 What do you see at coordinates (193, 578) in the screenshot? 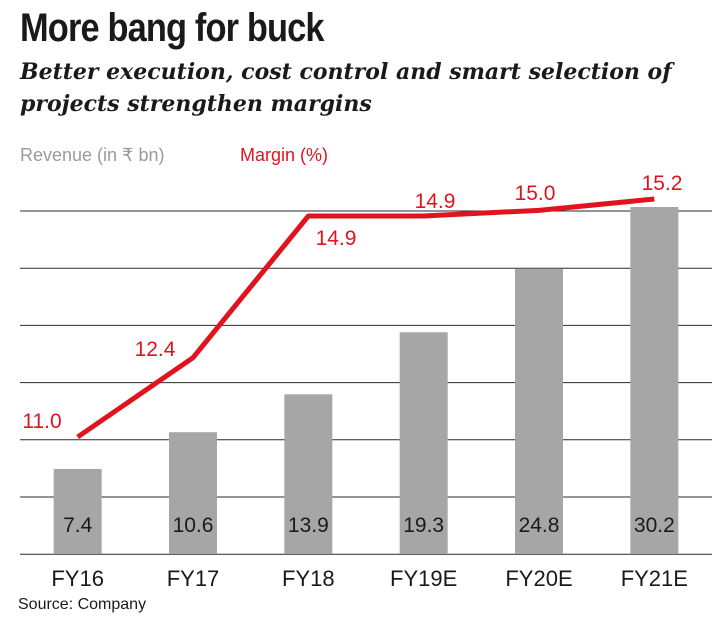
I see `x-tick-label: FY17` at bounding box center [193, 578].